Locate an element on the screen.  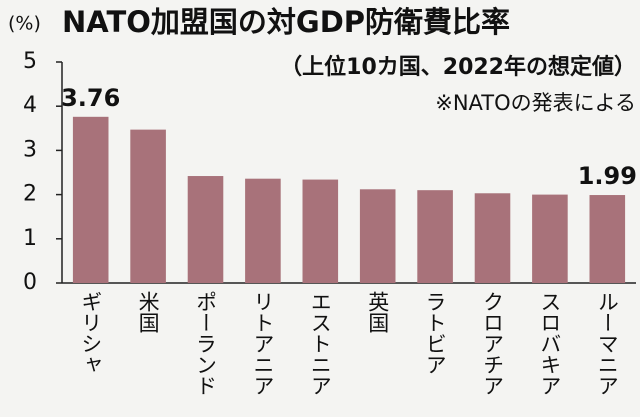
x-tick-label: ギリシャ is located at coordinates (91, 333).